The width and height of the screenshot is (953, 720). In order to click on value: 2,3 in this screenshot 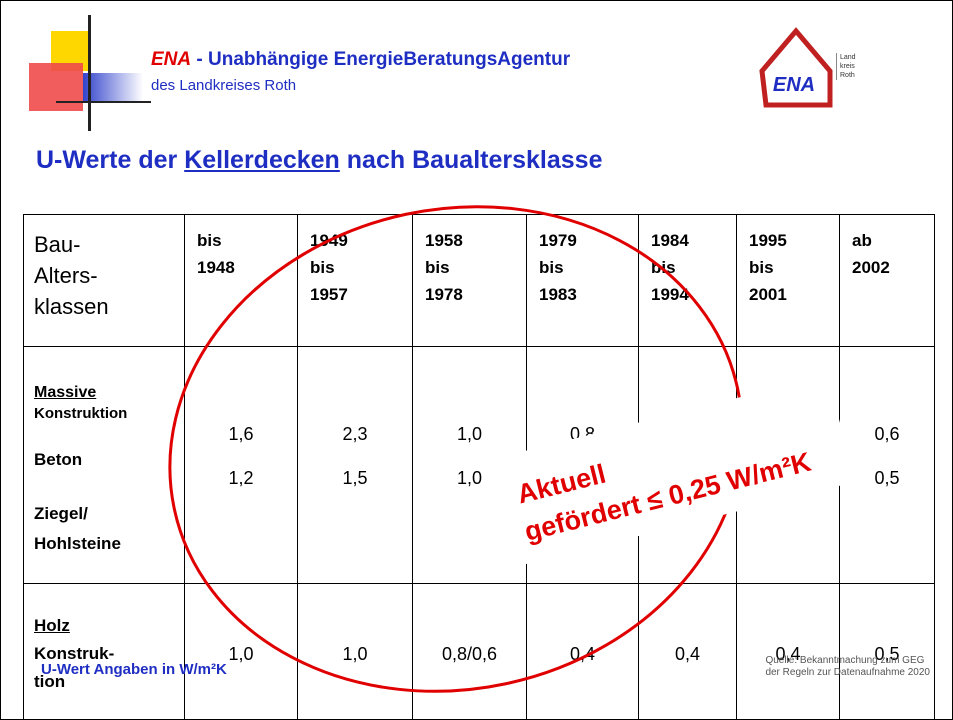, I will do `click(355, 434)`.